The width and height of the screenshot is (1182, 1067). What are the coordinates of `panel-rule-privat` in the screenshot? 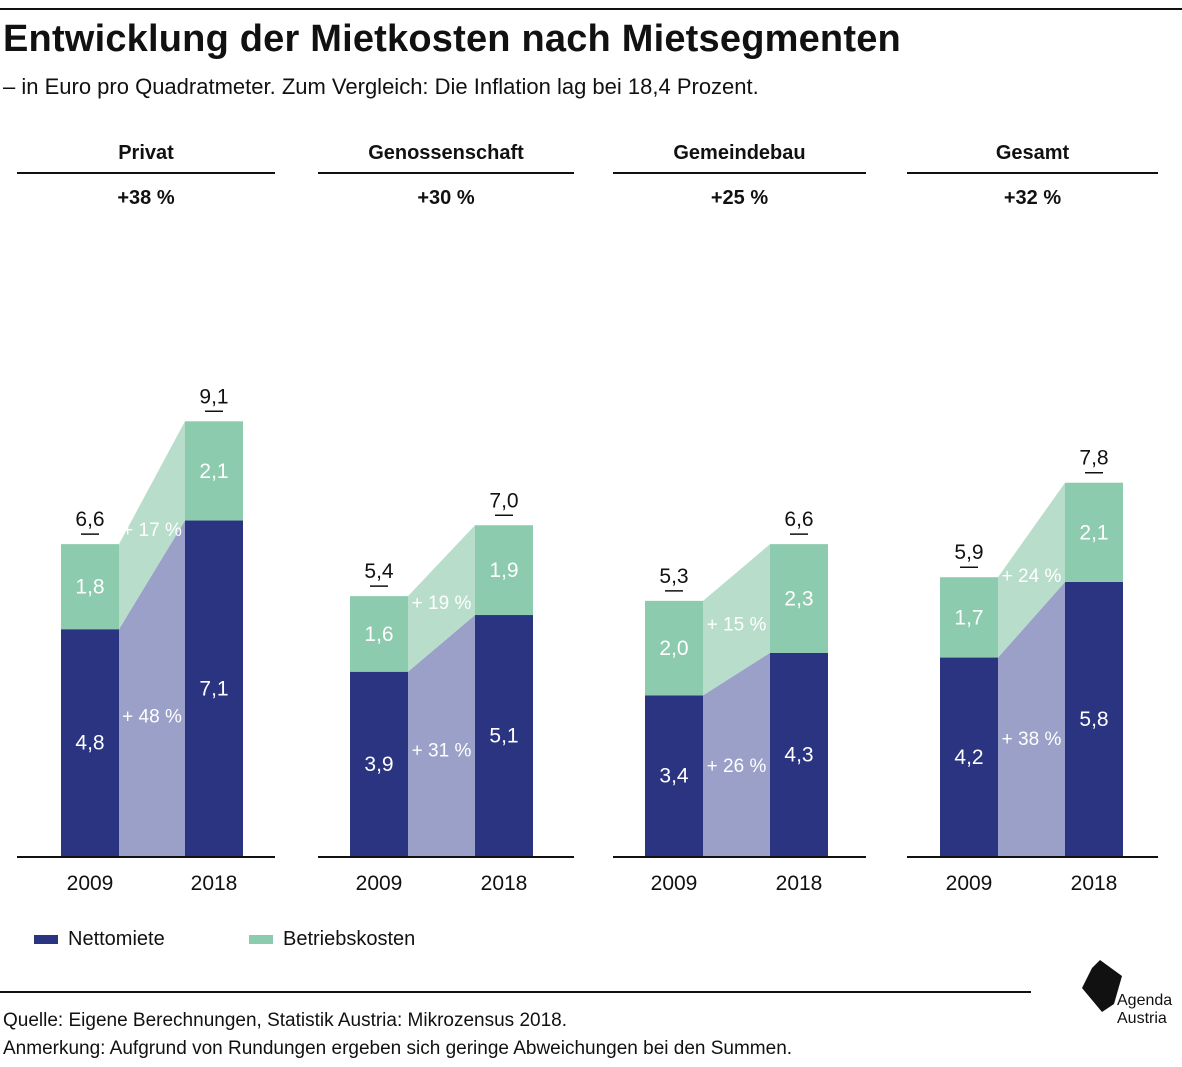 It's located at (146, 173).